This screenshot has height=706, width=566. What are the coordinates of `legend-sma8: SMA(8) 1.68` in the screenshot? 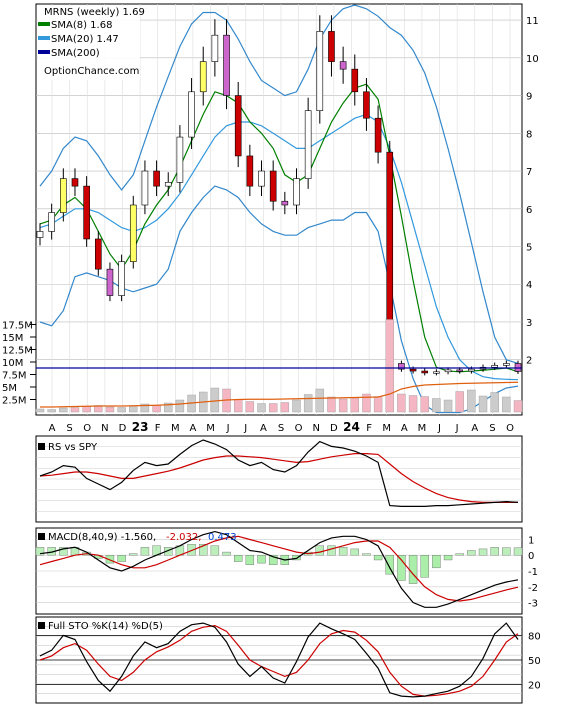 It's located at (81, 25).